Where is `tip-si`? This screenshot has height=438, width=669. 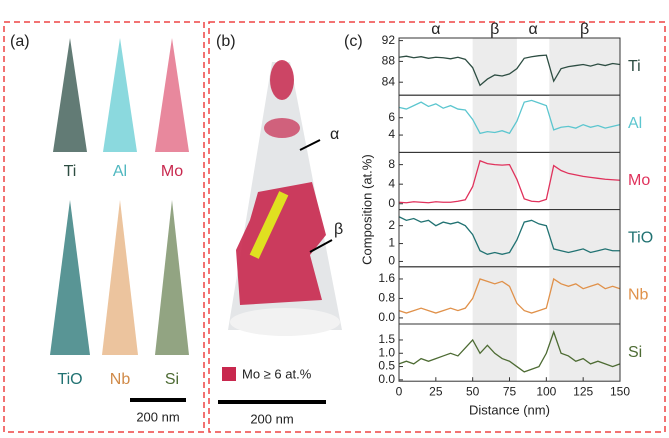 tip-si is located at coordinates (172, 277).